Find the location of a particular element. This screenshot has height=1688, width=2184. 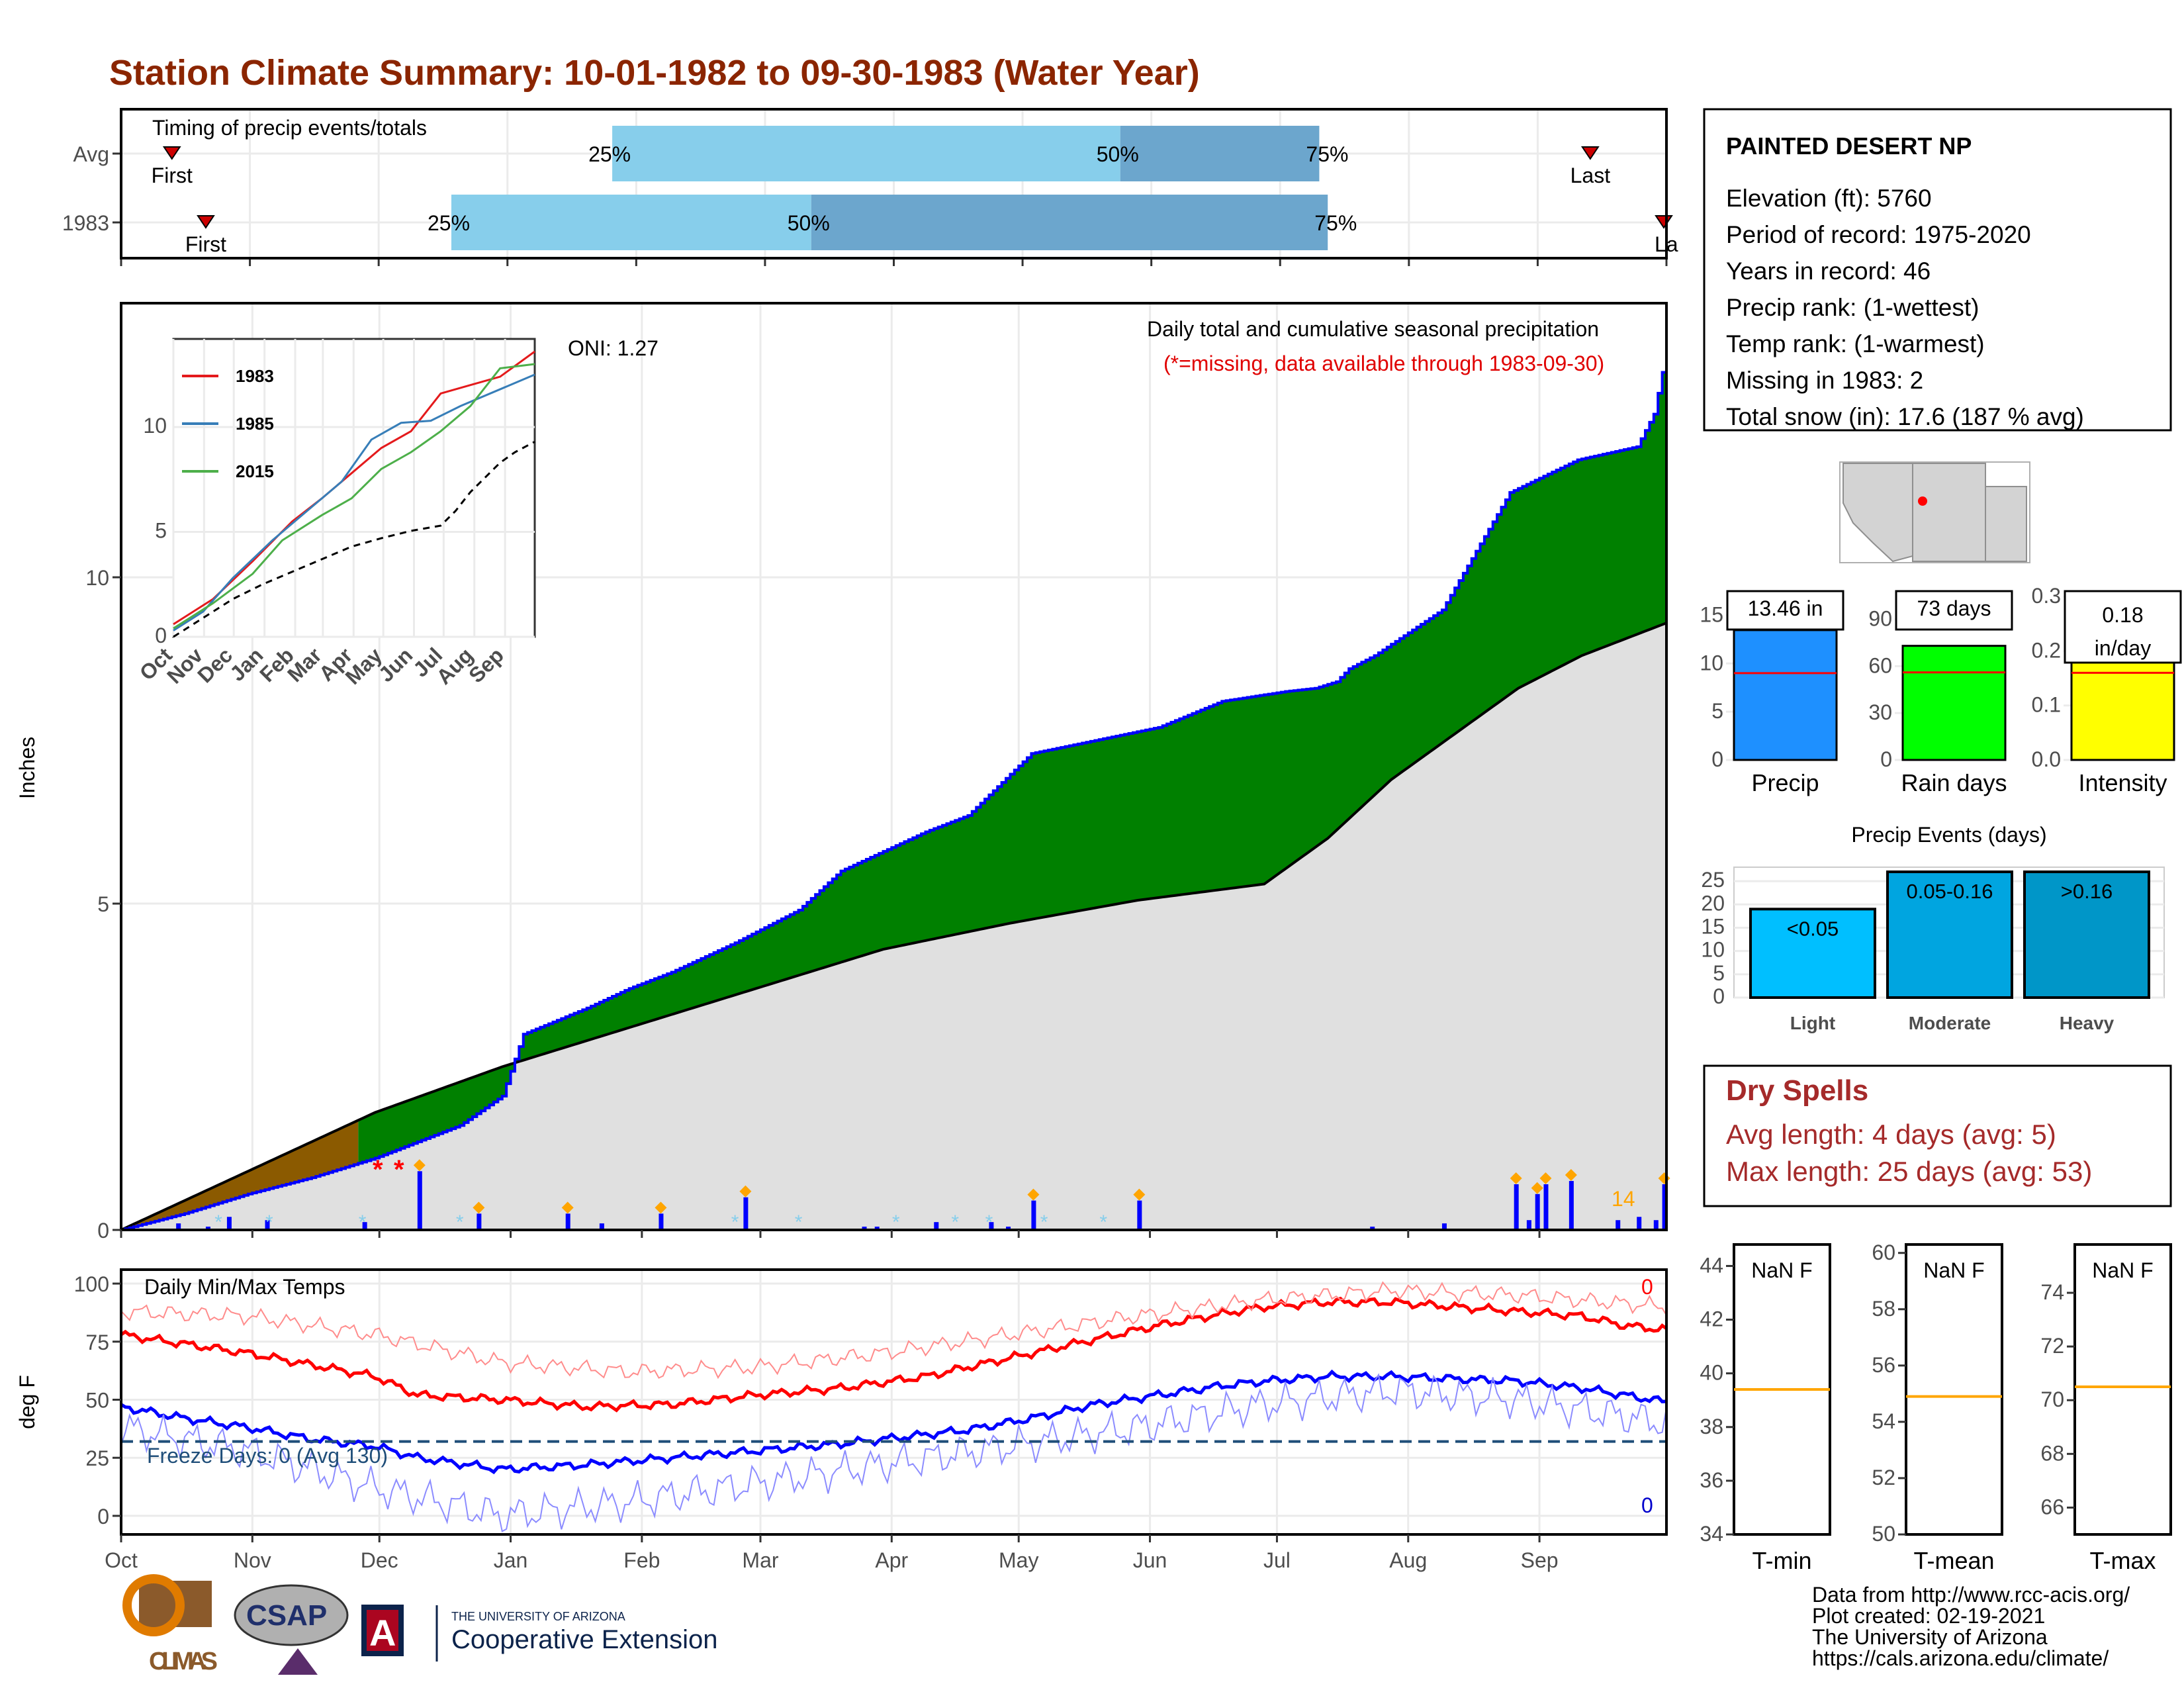

inset-average-line is located at coordinates (354, 539).